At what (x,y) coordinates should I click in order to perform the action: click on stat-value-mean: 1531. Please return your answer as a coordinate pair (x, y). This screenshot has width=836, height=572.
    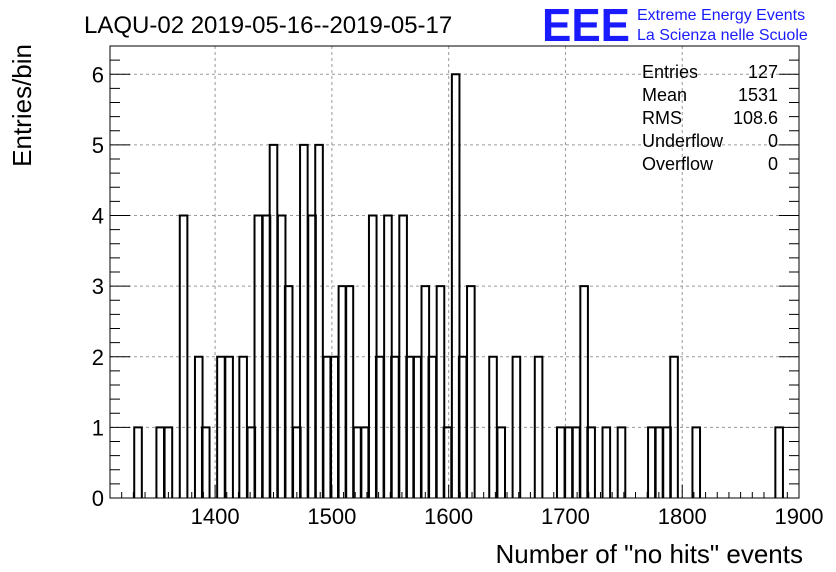
    Looking at the image, I should click on (758, 95).